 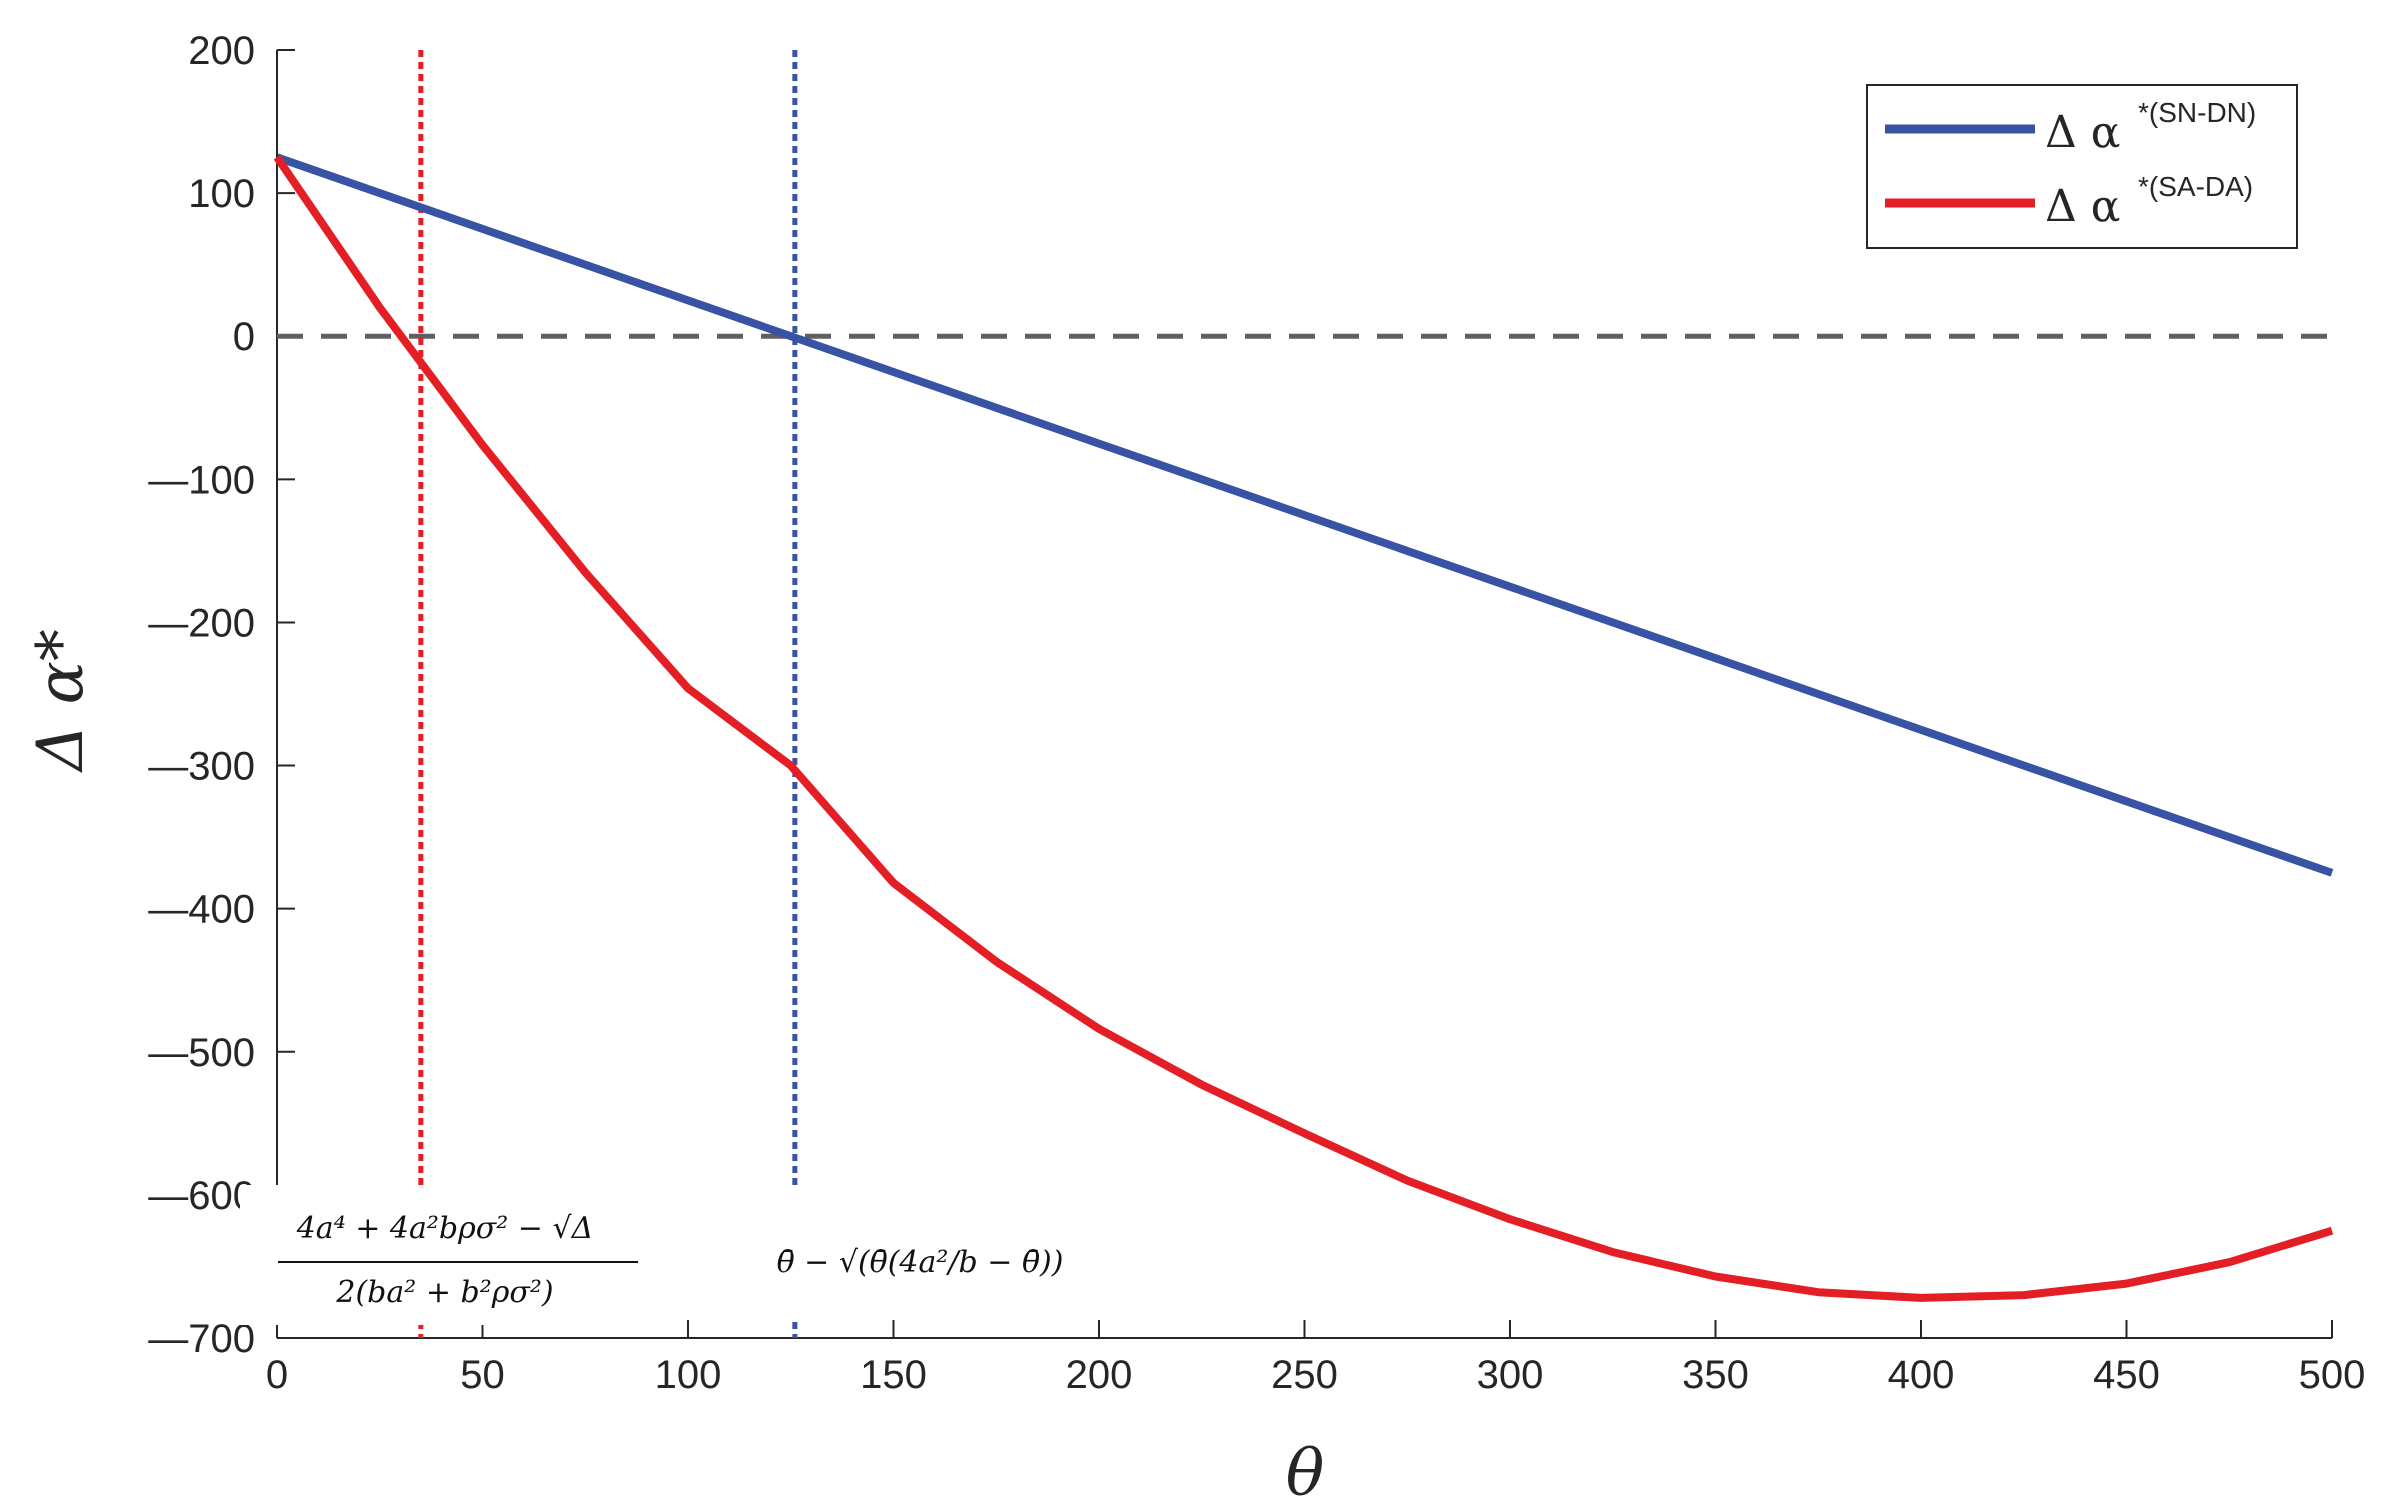 I want to click on y-tick-label: 0, so click(x=244, y=337).